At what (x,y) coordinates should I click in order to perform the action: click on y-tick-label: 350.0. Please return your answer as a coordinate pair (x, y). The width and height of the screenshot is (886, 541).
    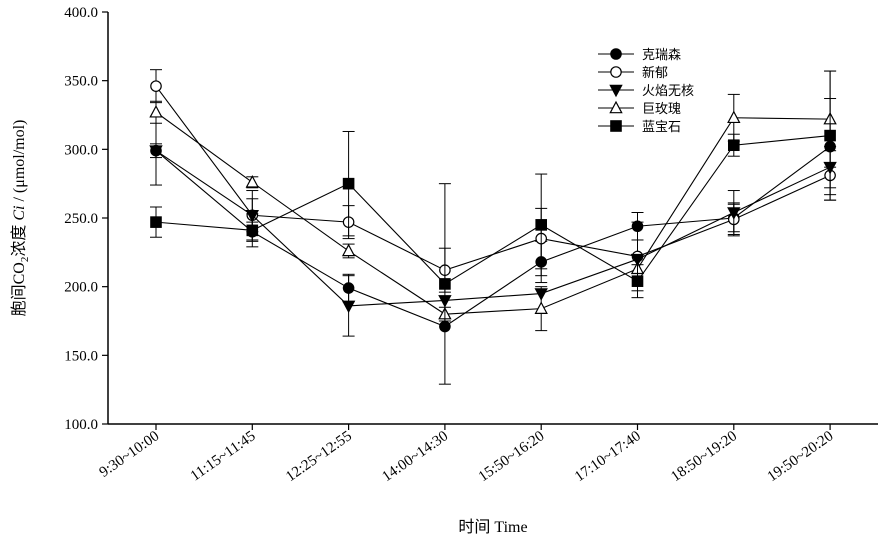
    Looking at the image, I should click on (81, 82).